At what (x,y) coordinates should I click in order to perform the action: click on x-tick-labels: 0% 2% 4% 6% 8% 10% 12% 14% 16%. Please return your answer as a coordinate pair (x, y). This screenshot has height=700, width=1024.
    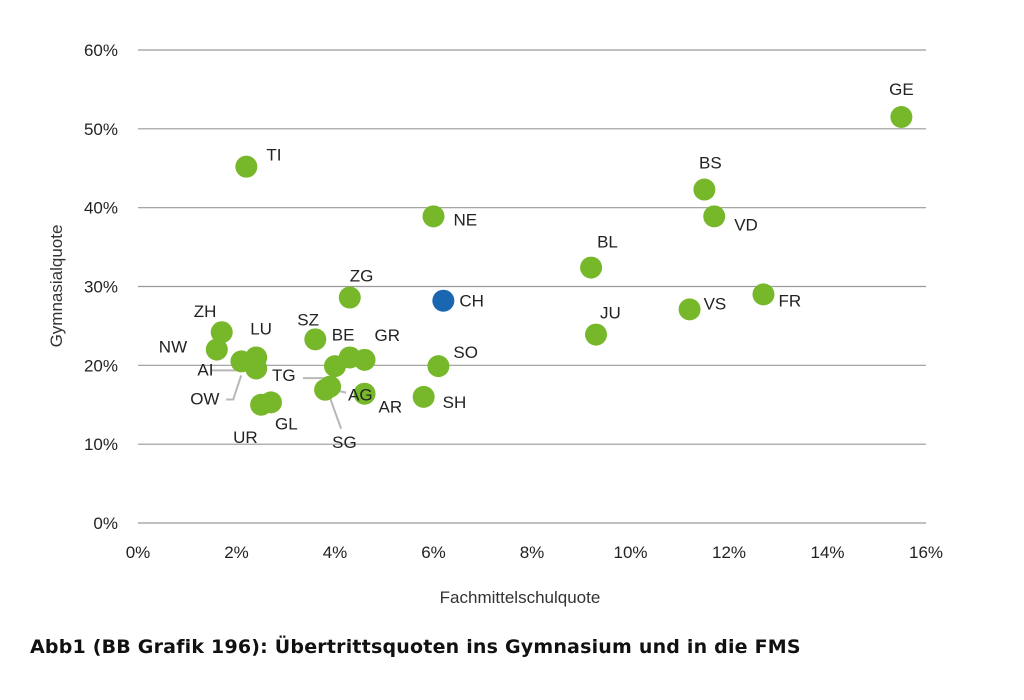
    Looking at the image, I should click on (534, 552).